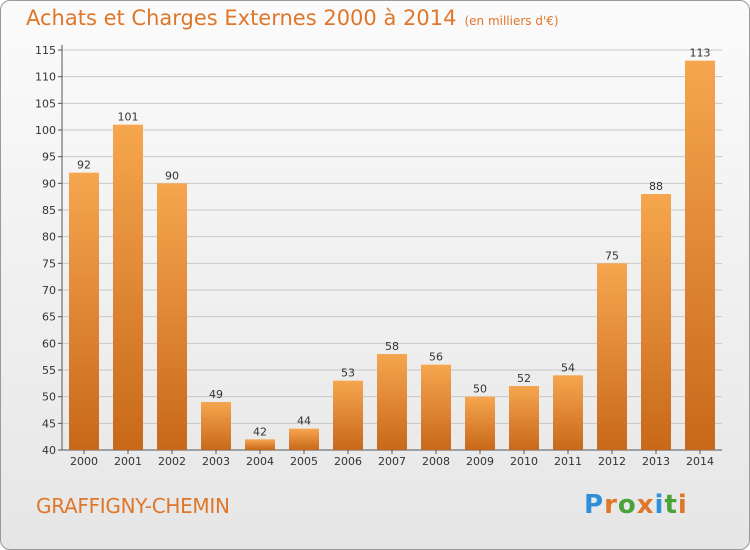 This screenshot has height=550, width=750. I want to click on unit-note: (en milliers d'€), so click(511, 21).